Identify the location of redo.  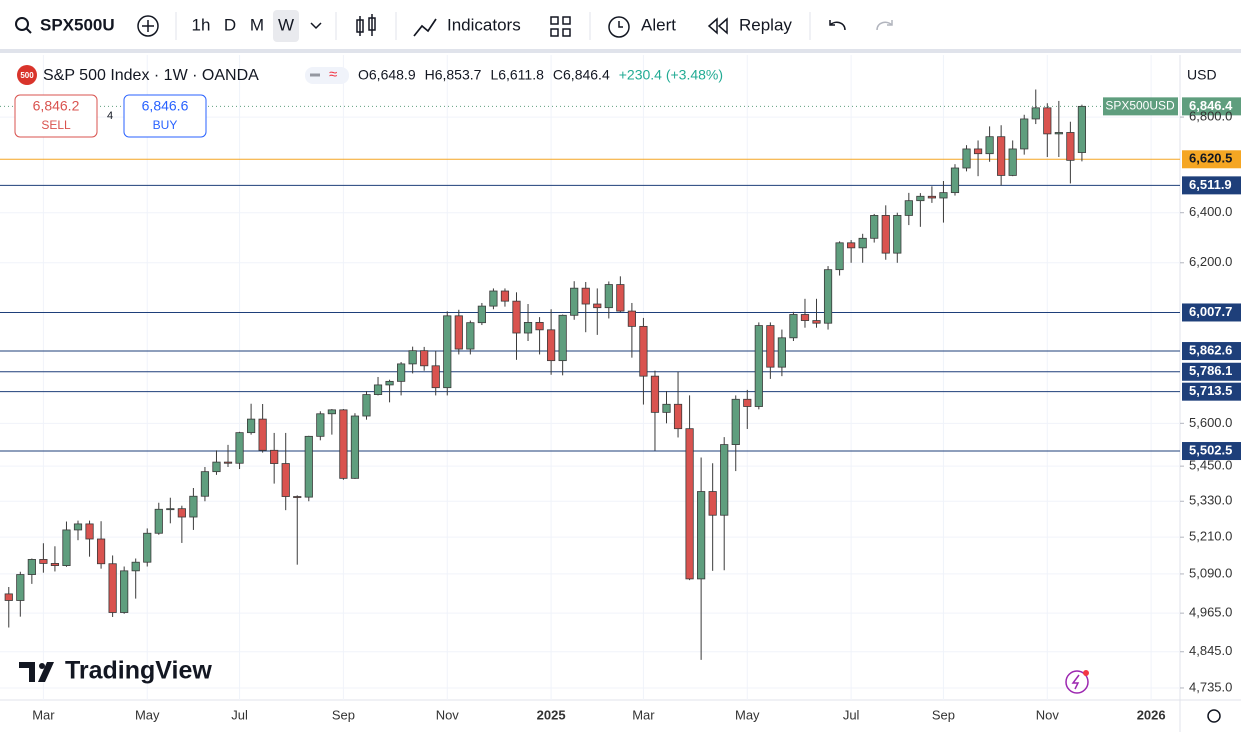
(884, 25).